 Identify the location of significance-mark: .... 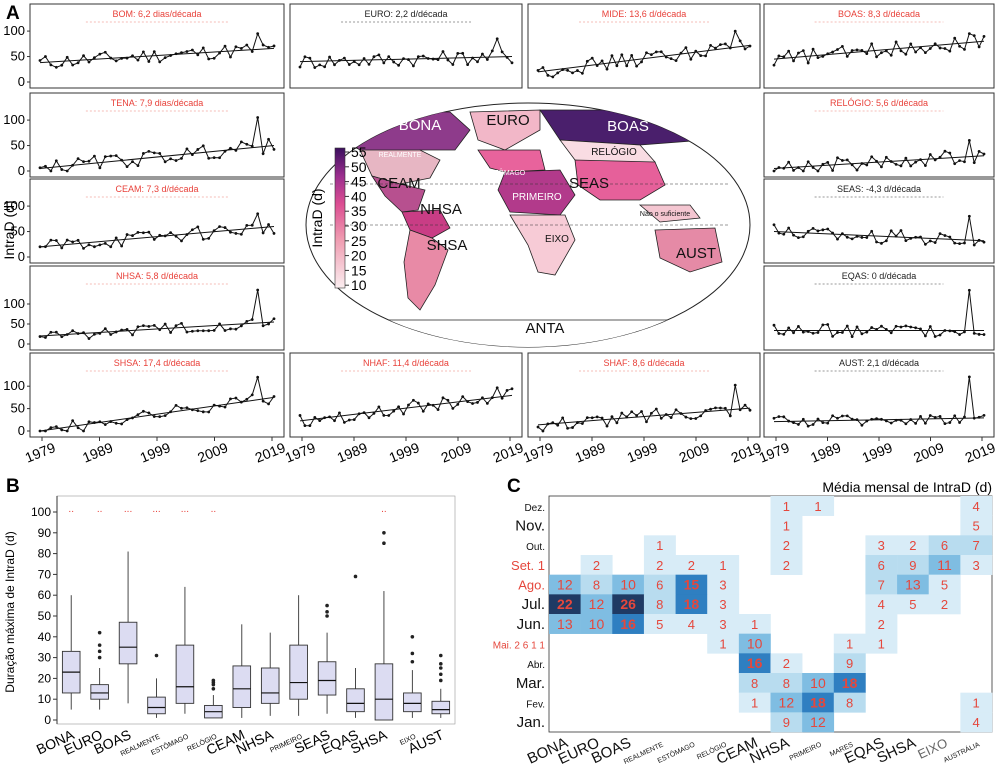
(185, 509).